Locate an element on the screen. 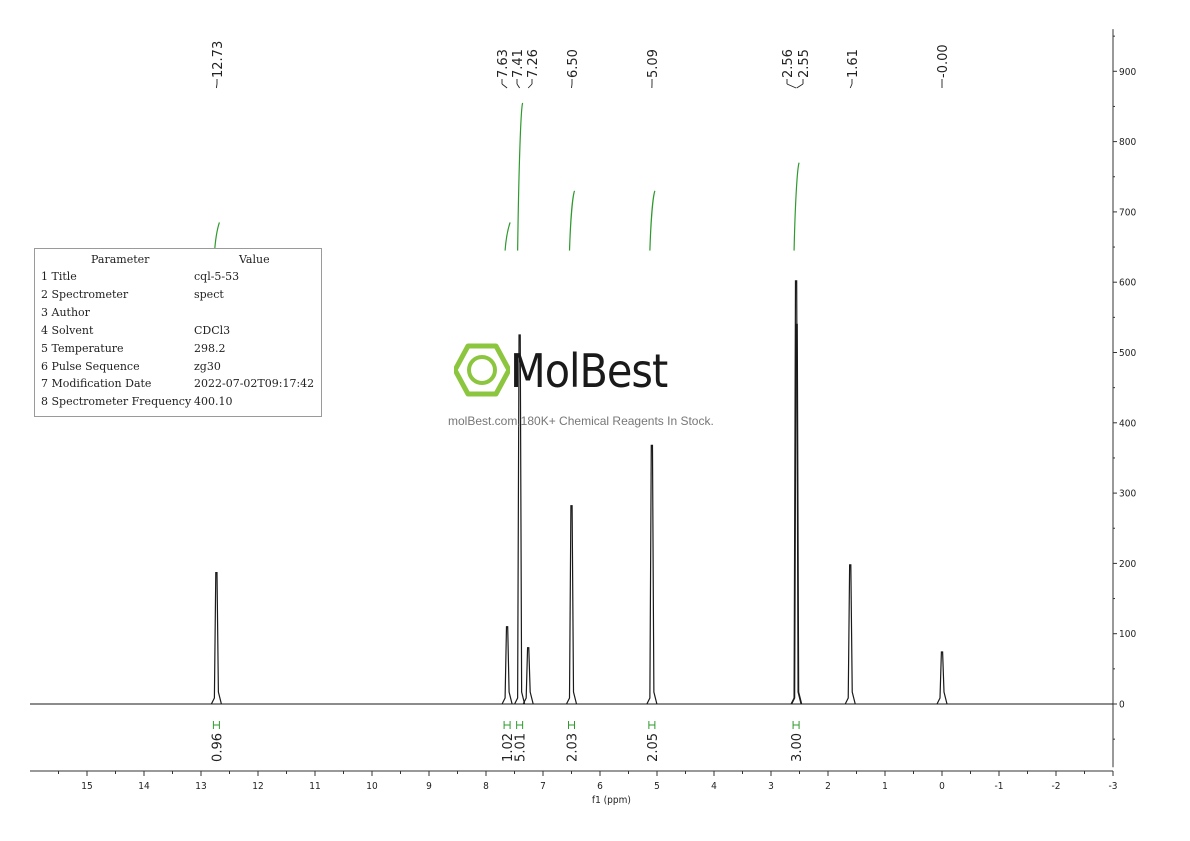 This screenshot has width=1190, height=841. parameter-row: 7 Modification Date 2022-07-02T09:17:42 is located at coordinates (179, 385).